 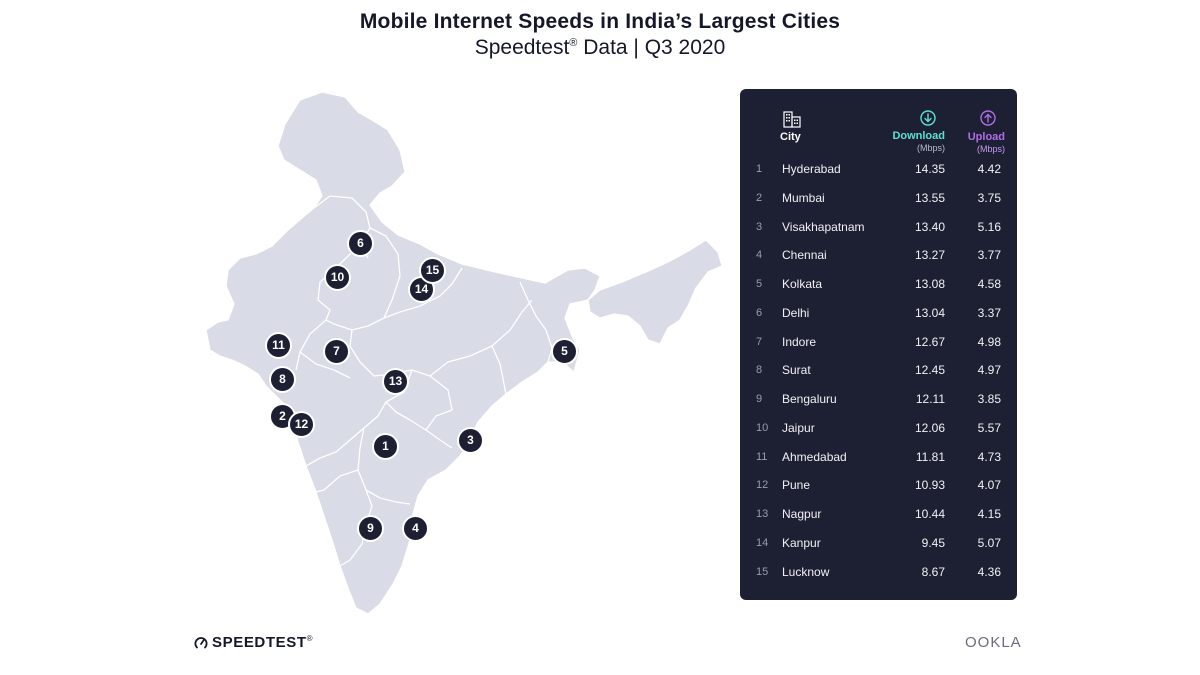 I want to click on download-value: 8.67, so click(x=933, y=572).